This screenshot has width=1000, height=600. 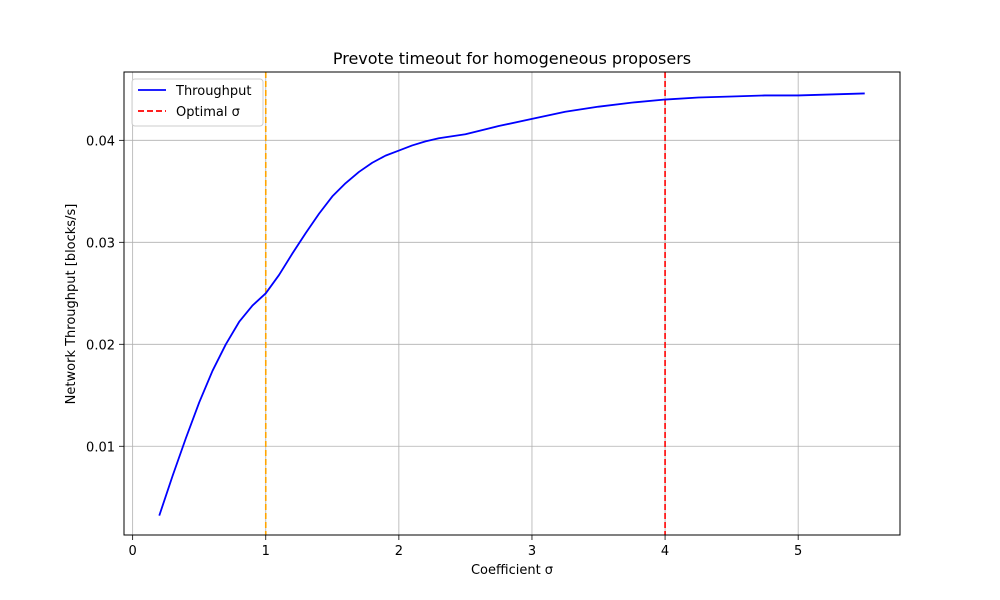 I want to click on y-tick-label: 0.04, so click(x=100, y=141).